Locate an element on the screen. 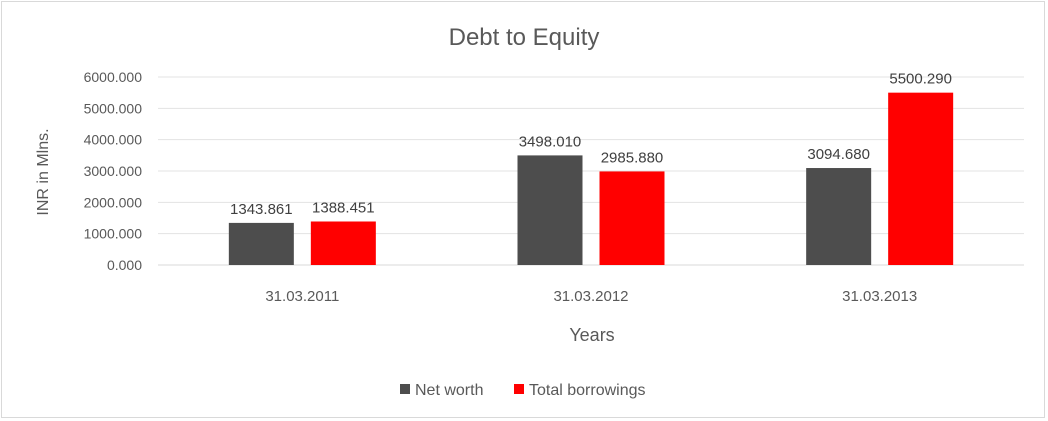  y-tick-label: 6000.000 is located at coordinates (113, 77).